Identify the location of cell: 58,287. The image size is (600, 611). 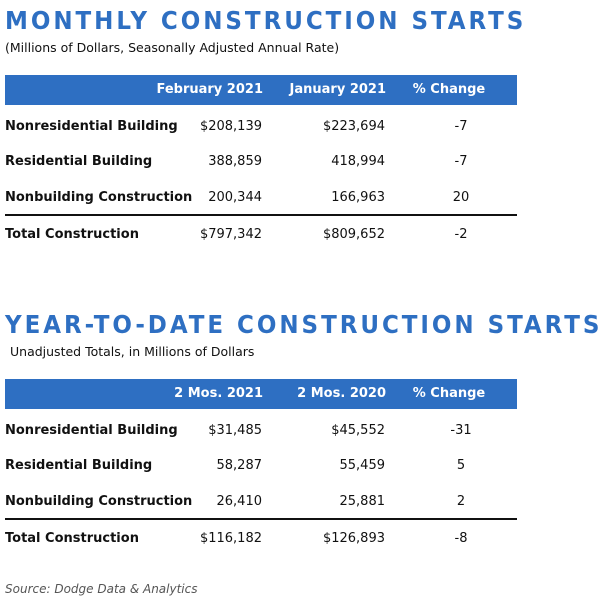
(239, 465).